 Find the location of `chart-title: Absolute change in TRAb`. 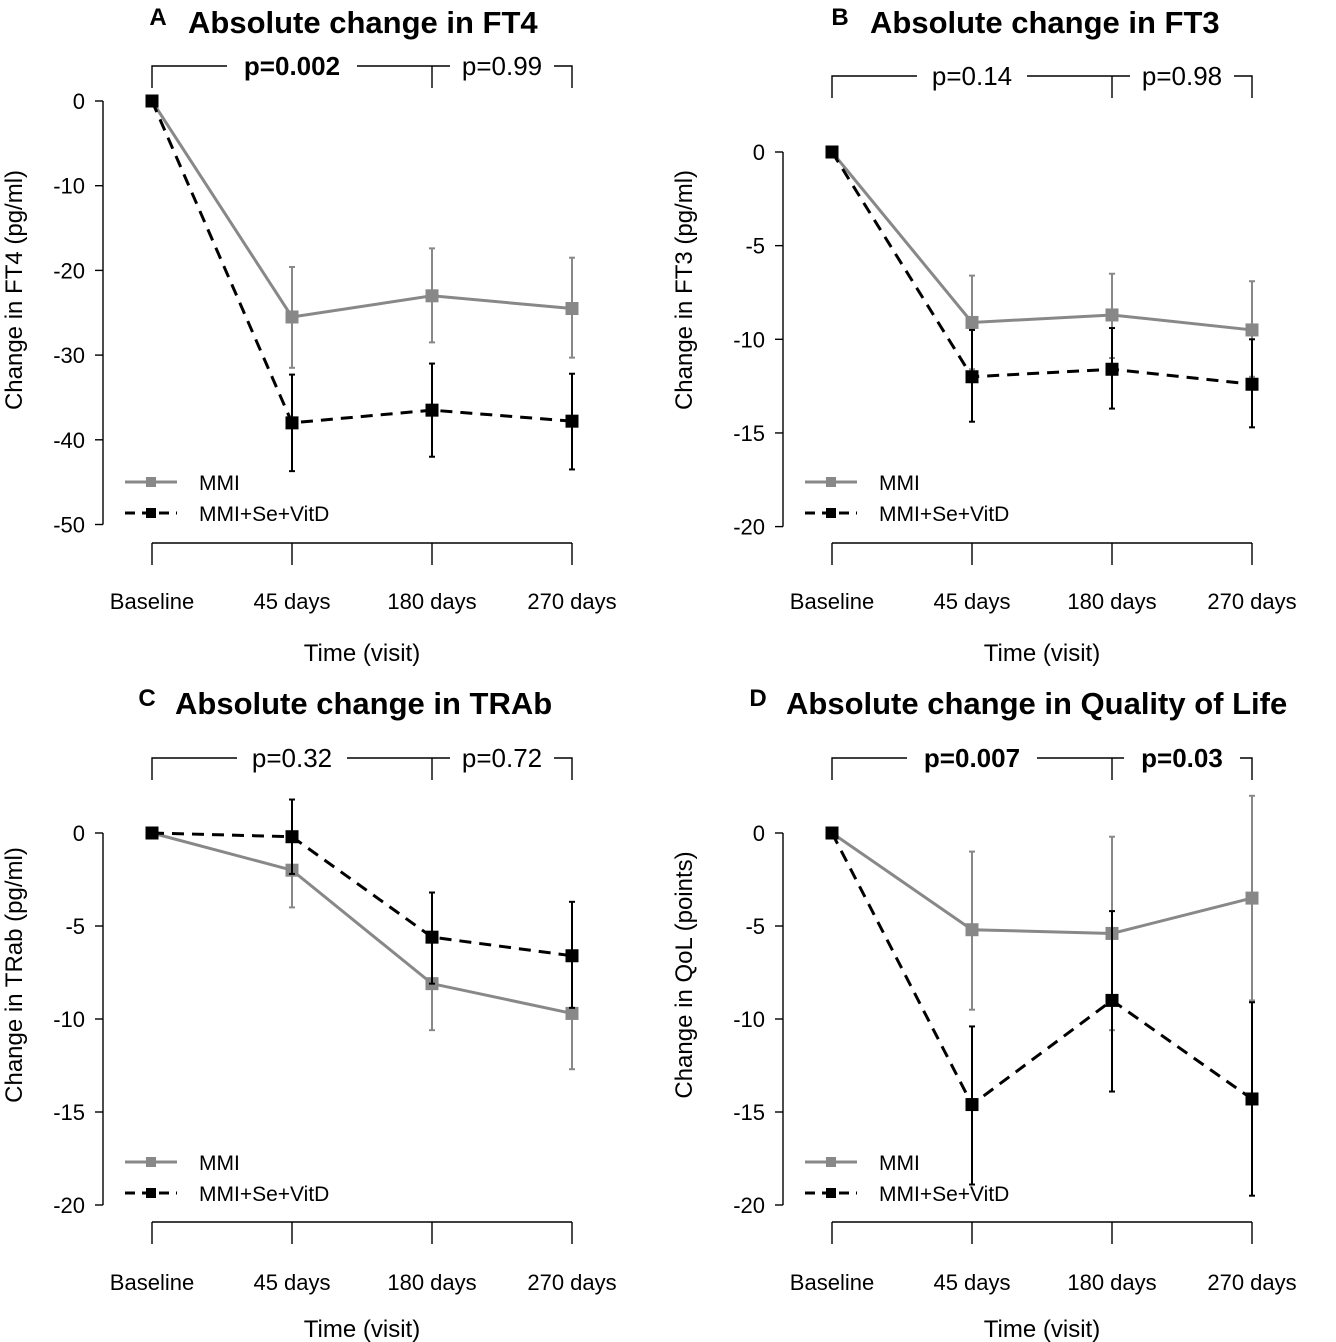

chart-title: Absolute change in TRAb is located at coordinates (363, 703).